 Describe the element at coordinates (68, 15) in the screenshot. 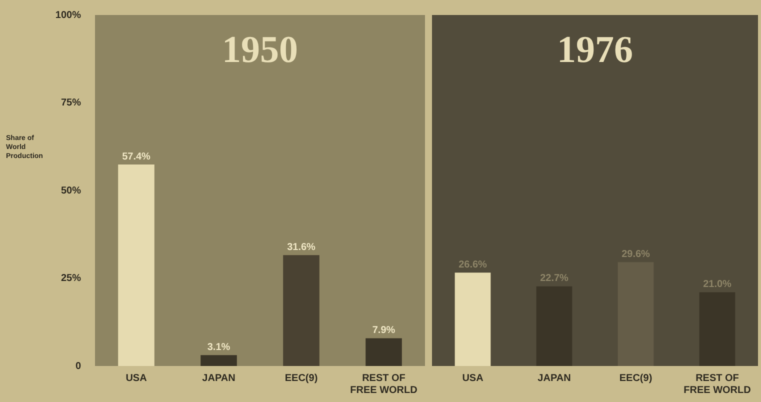

I see `y-tick-label: 100%` at that location.